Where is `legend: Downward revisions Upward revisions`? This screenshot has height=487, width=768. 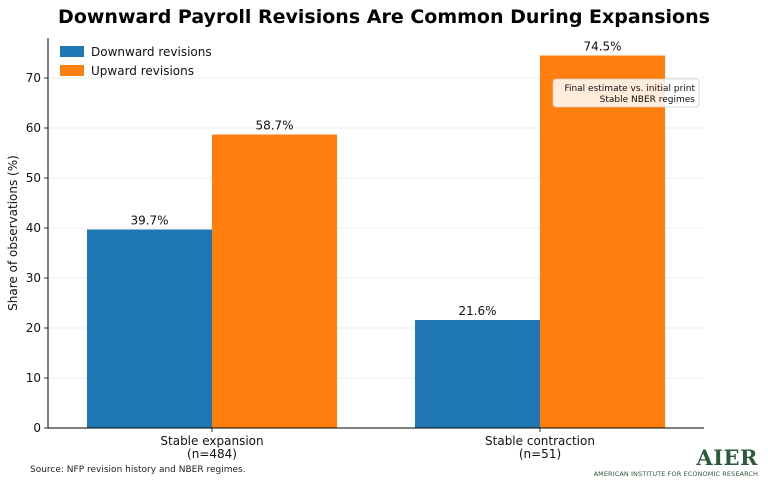
legend: Downward revisions Upward revisions is located at coordinates (136, 61).